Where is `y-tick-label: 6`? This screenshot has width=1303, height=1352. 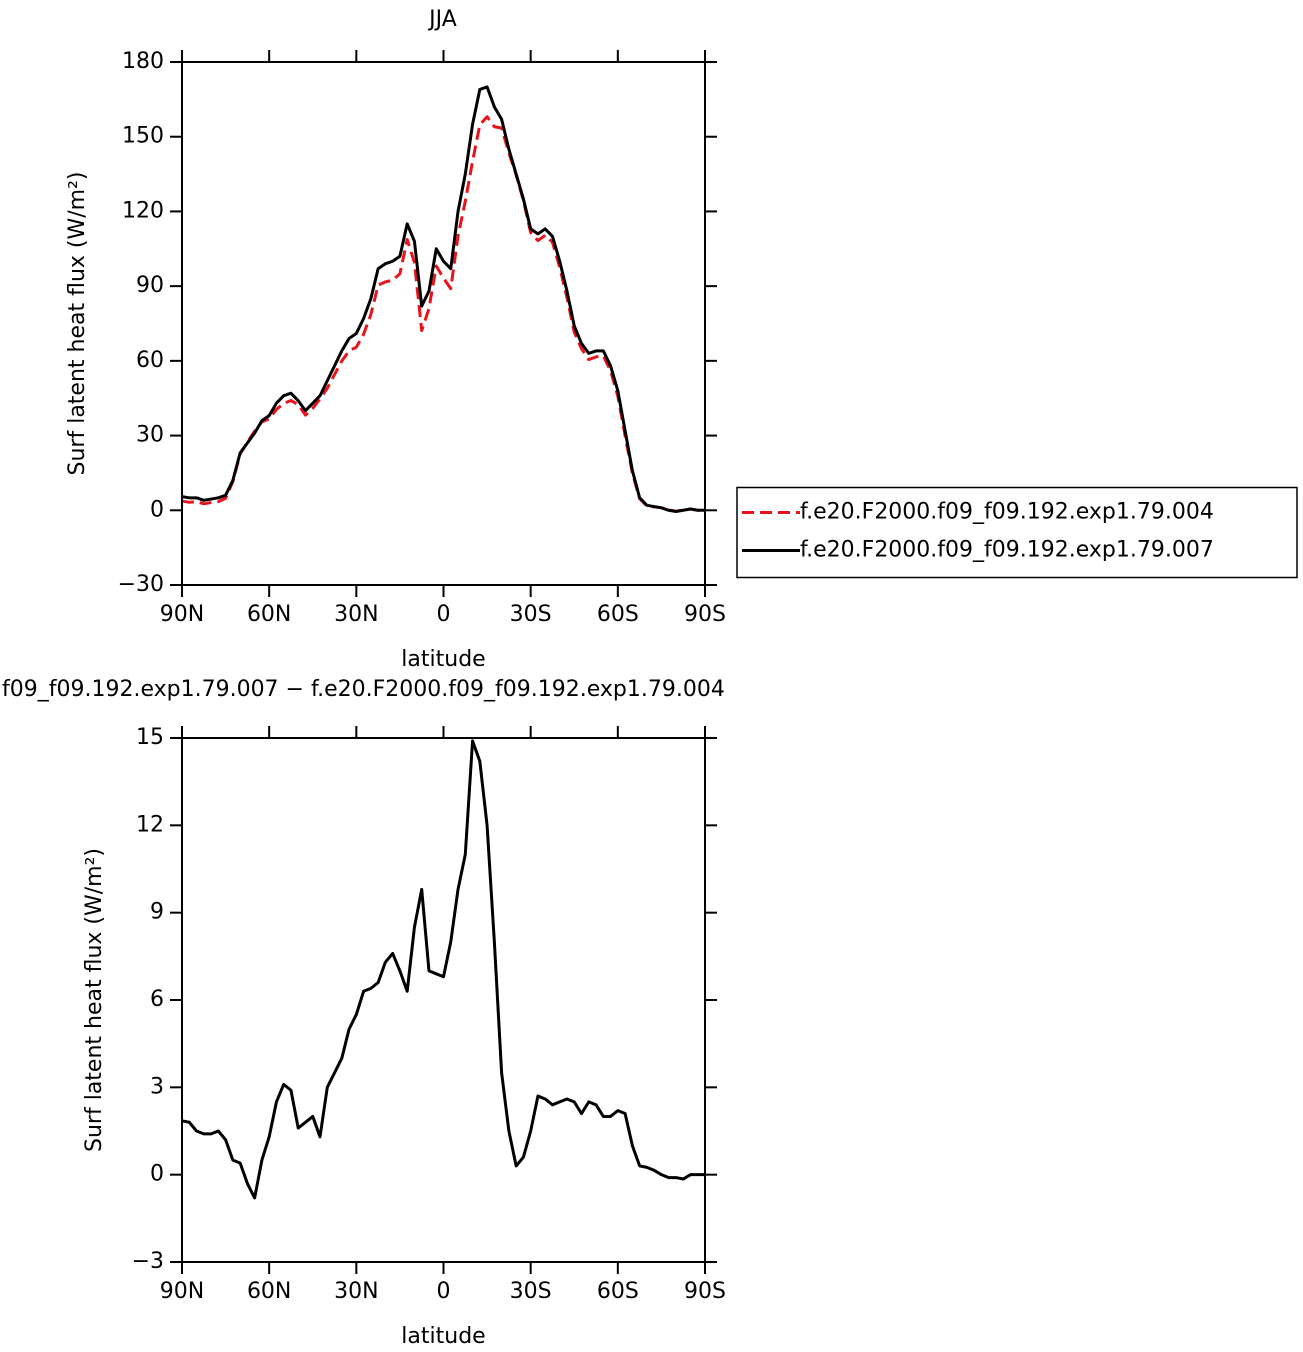 y-tick-label: 6 is located at coordinates (157, 999).